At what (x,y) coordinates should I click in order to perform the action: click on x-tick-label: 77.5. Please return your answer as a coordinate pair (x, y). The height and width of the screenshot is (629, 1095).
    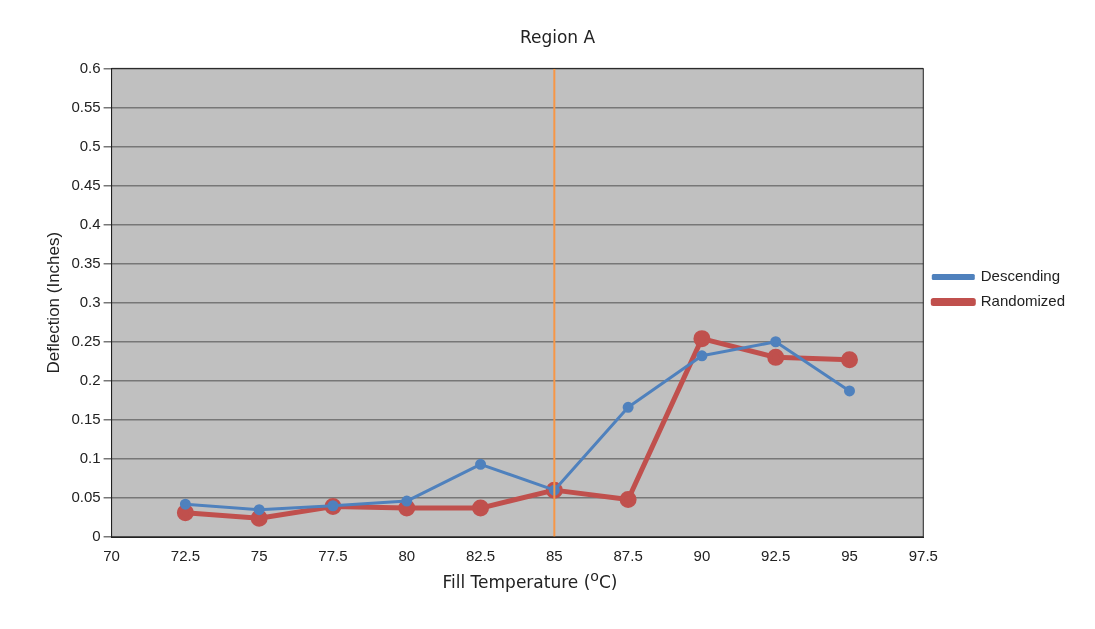
    Looking at the image, I should click on (333, 556).